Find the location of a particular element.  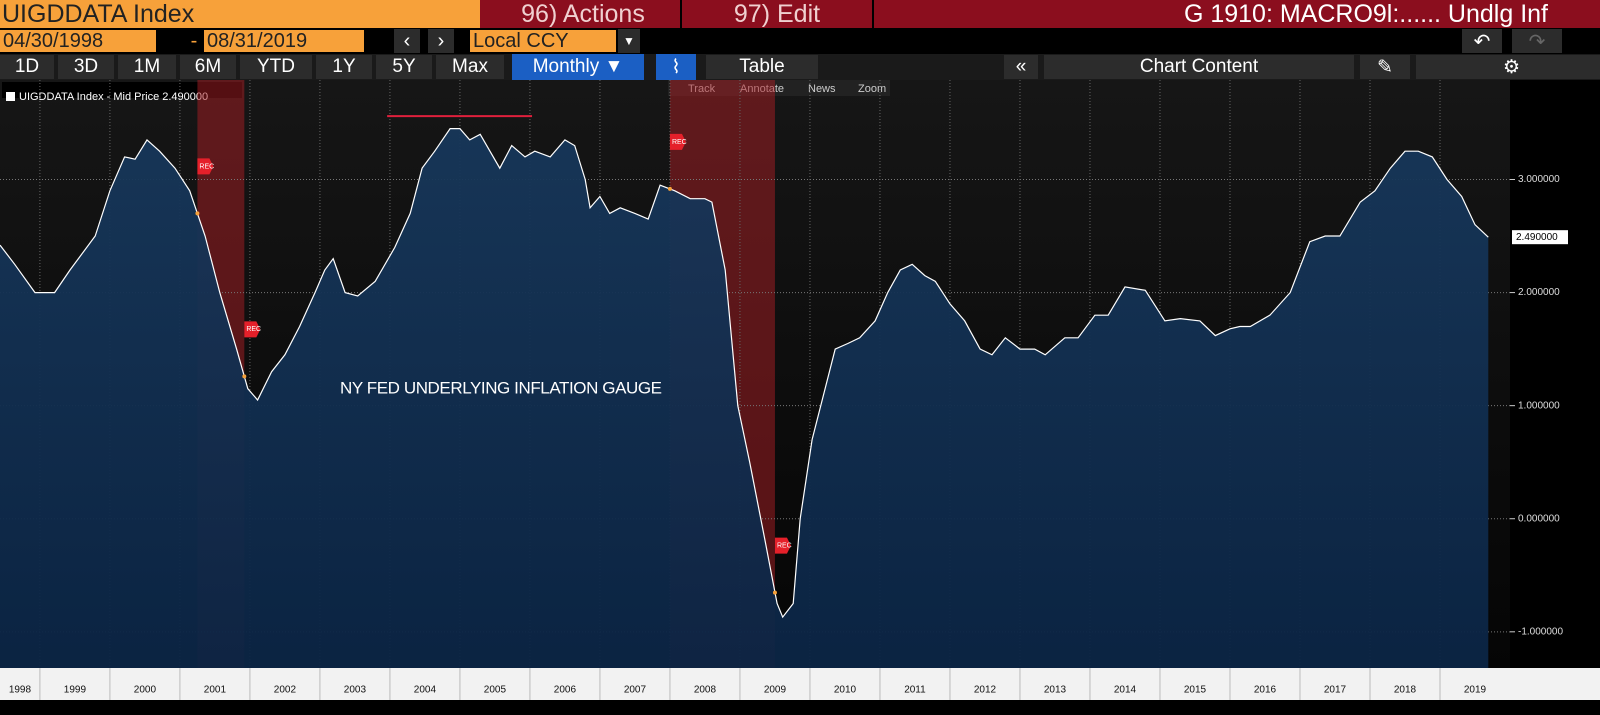

legend-box is located at coordinates (122, 90).